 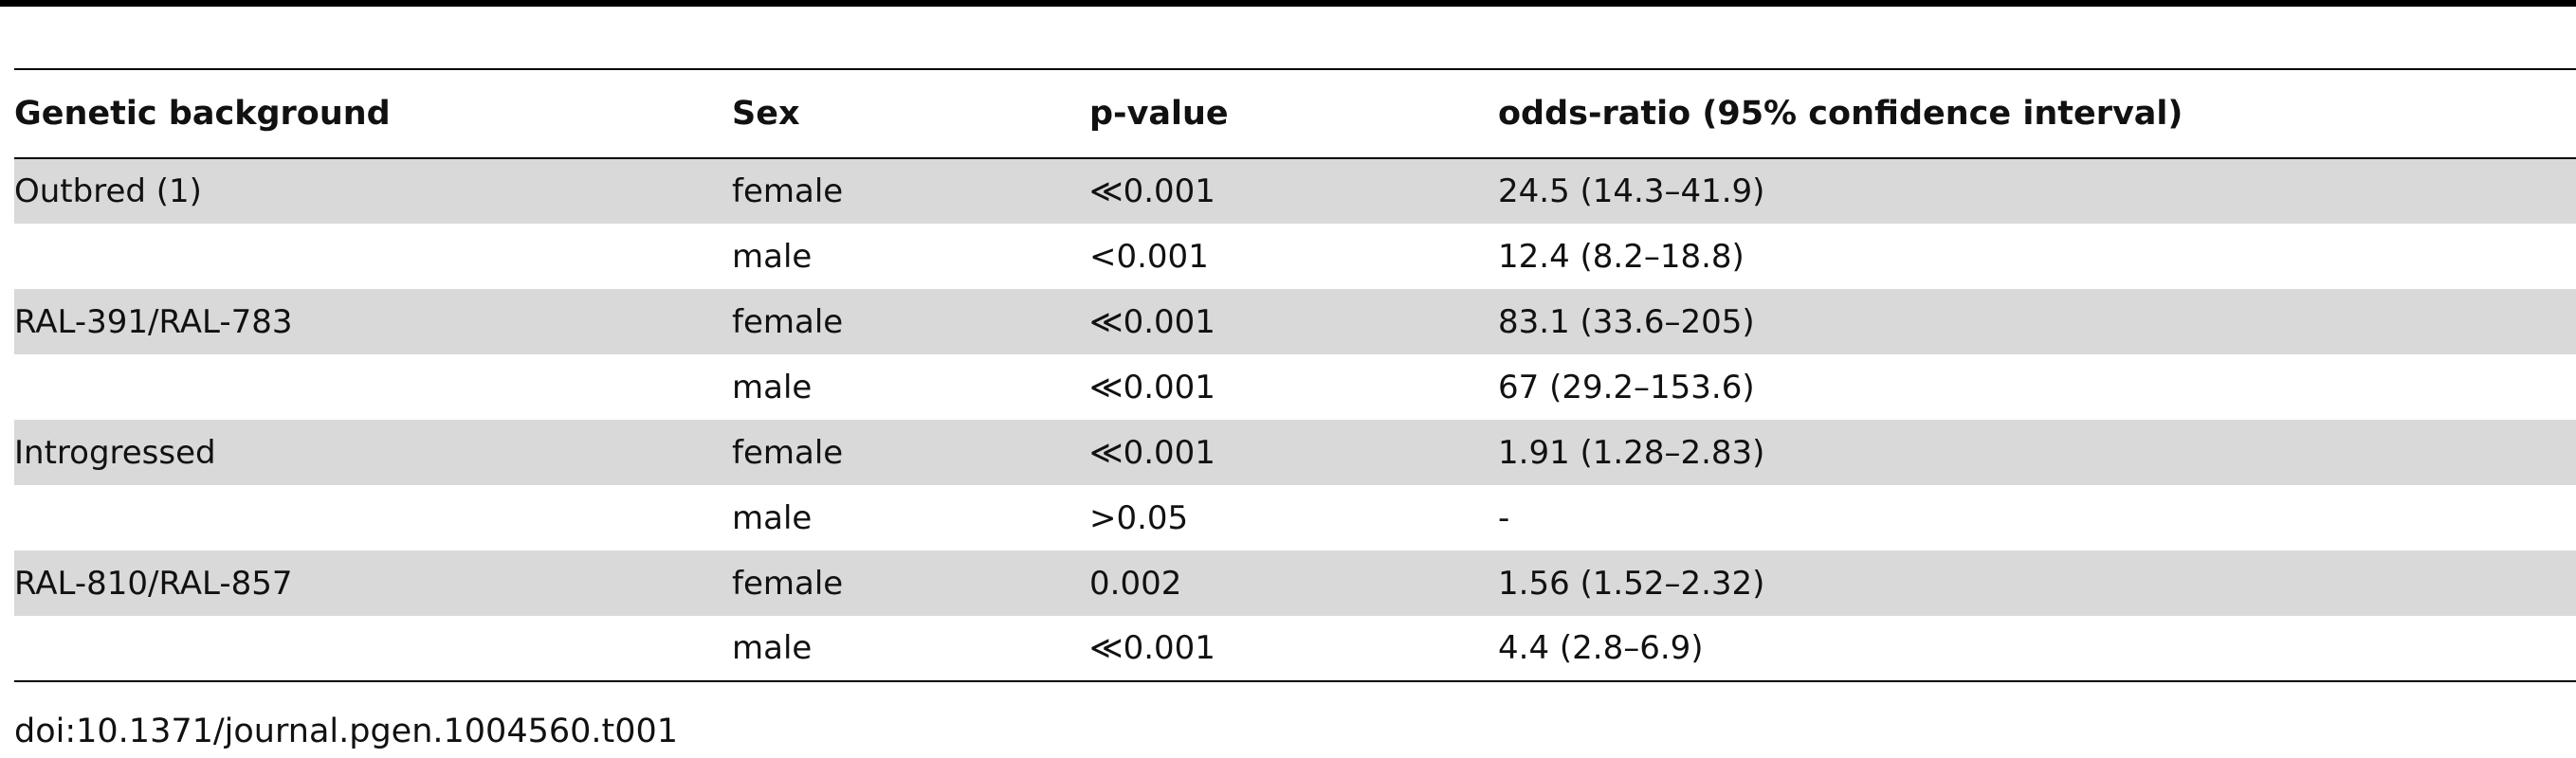 I want to click on table-row: male ≪0.001 4.4 (2.8–6.9), so click(x=1295, y=648).